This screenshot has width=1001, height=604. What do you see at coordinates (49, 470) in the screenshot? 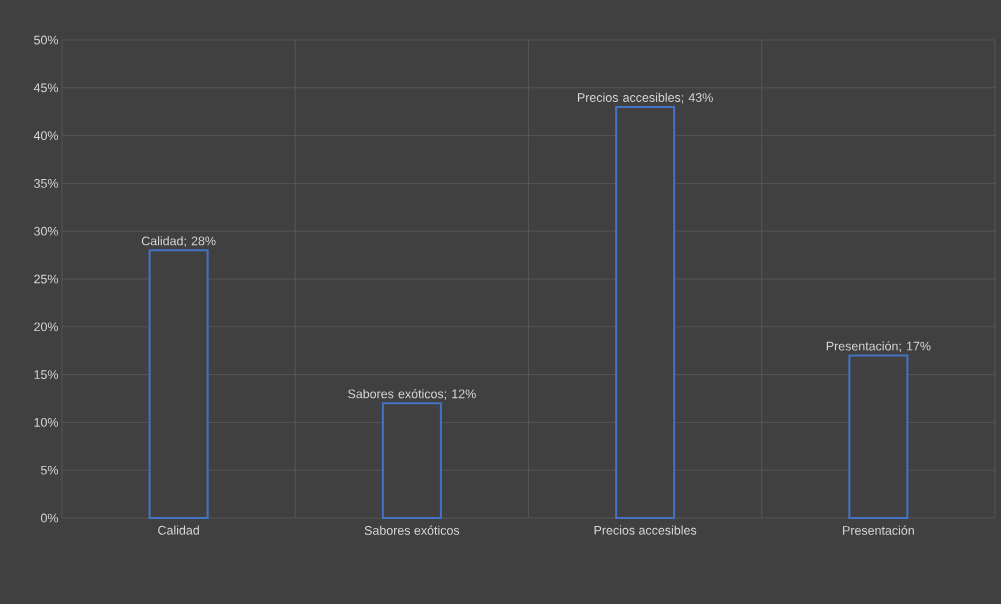
I see `y-tick-label: 5%` at bounding box center [49, 470].